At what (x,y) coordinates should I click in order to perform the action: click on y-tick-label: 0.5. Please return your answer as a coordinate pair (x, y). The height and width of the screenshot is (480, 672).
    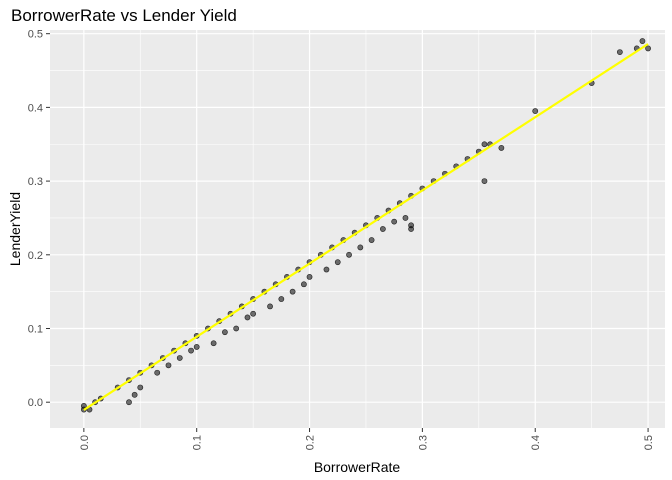
    Looking at the image, I should click on (35, 35).